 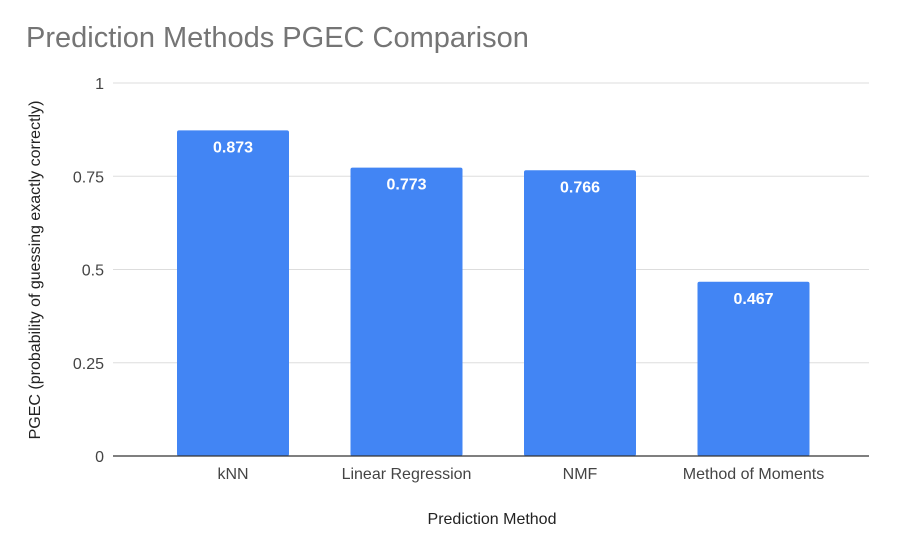 I want to click on chart-title: Prediction Methods PGEC Comparison, so click(x=277, y=38).